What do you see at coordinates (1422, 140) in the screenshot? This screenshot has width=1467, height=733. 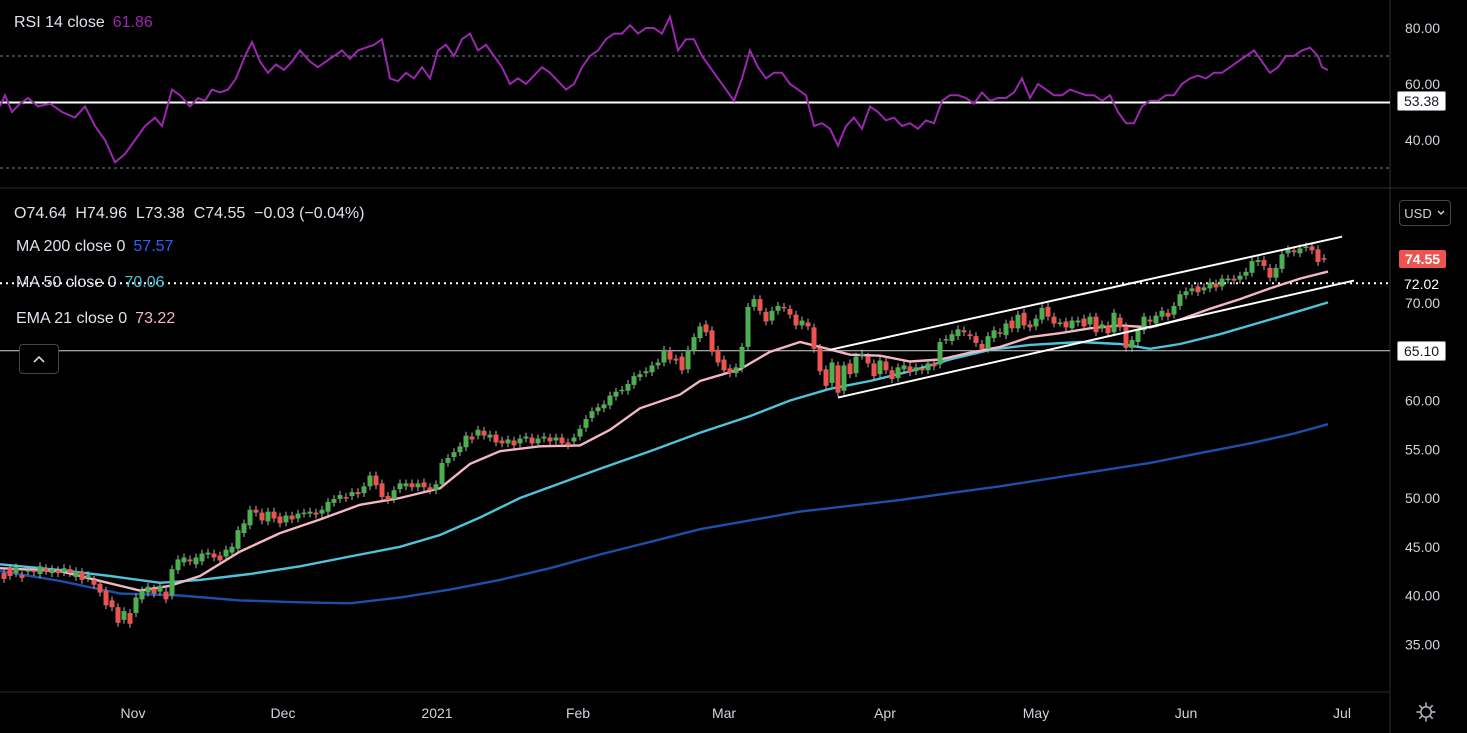 I see `rsi-tick-label: 40.00` at bounding box center [1422, 140].